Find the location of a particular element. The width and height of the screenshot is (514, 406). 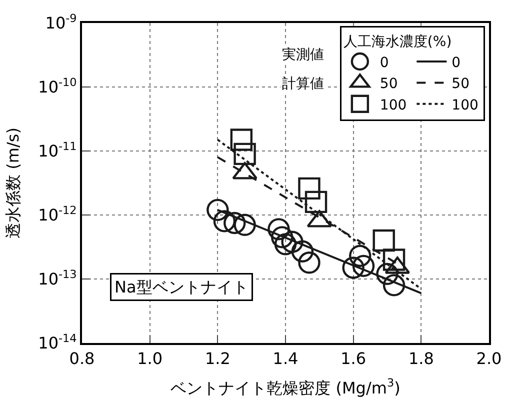

x-tick-label: 1.8 is located at coordinates (421, 358).